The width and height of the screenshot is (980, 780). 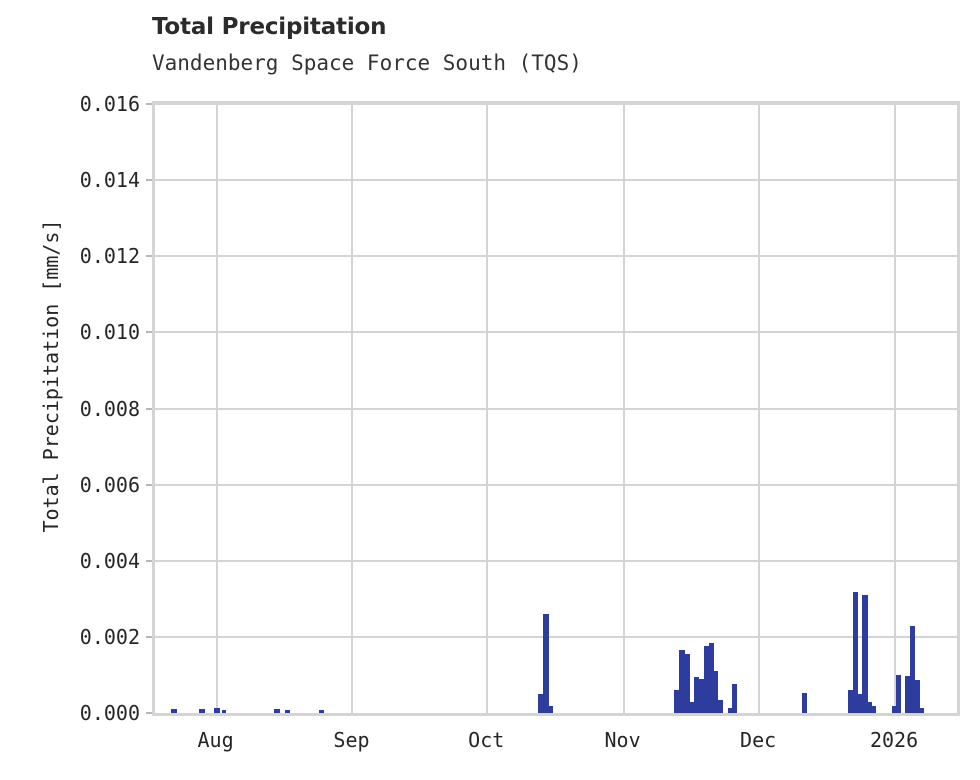 What do you see at coordinates (758, 740) in the screenshot?
I see `x-tick-label: Dec` at bounding box center [758, 740].